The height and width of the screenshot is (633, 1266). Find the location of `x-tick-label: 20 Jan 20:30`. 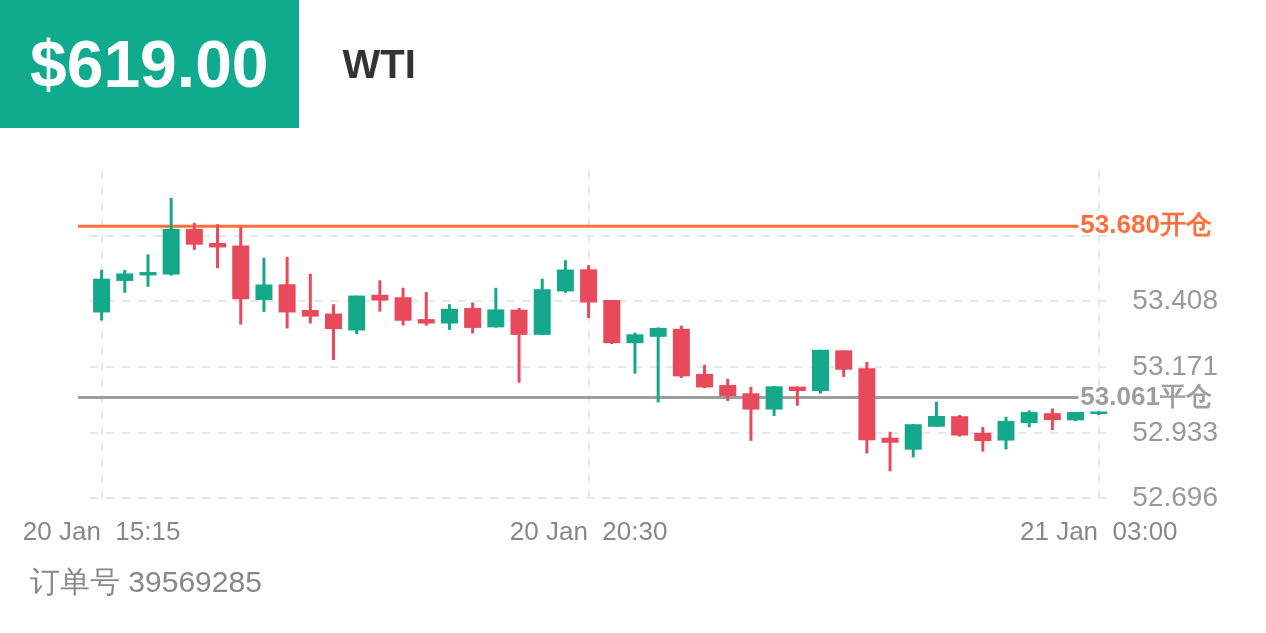

x-tick-label: 20 Jan 20:30 is located at coordinates (588, 530).